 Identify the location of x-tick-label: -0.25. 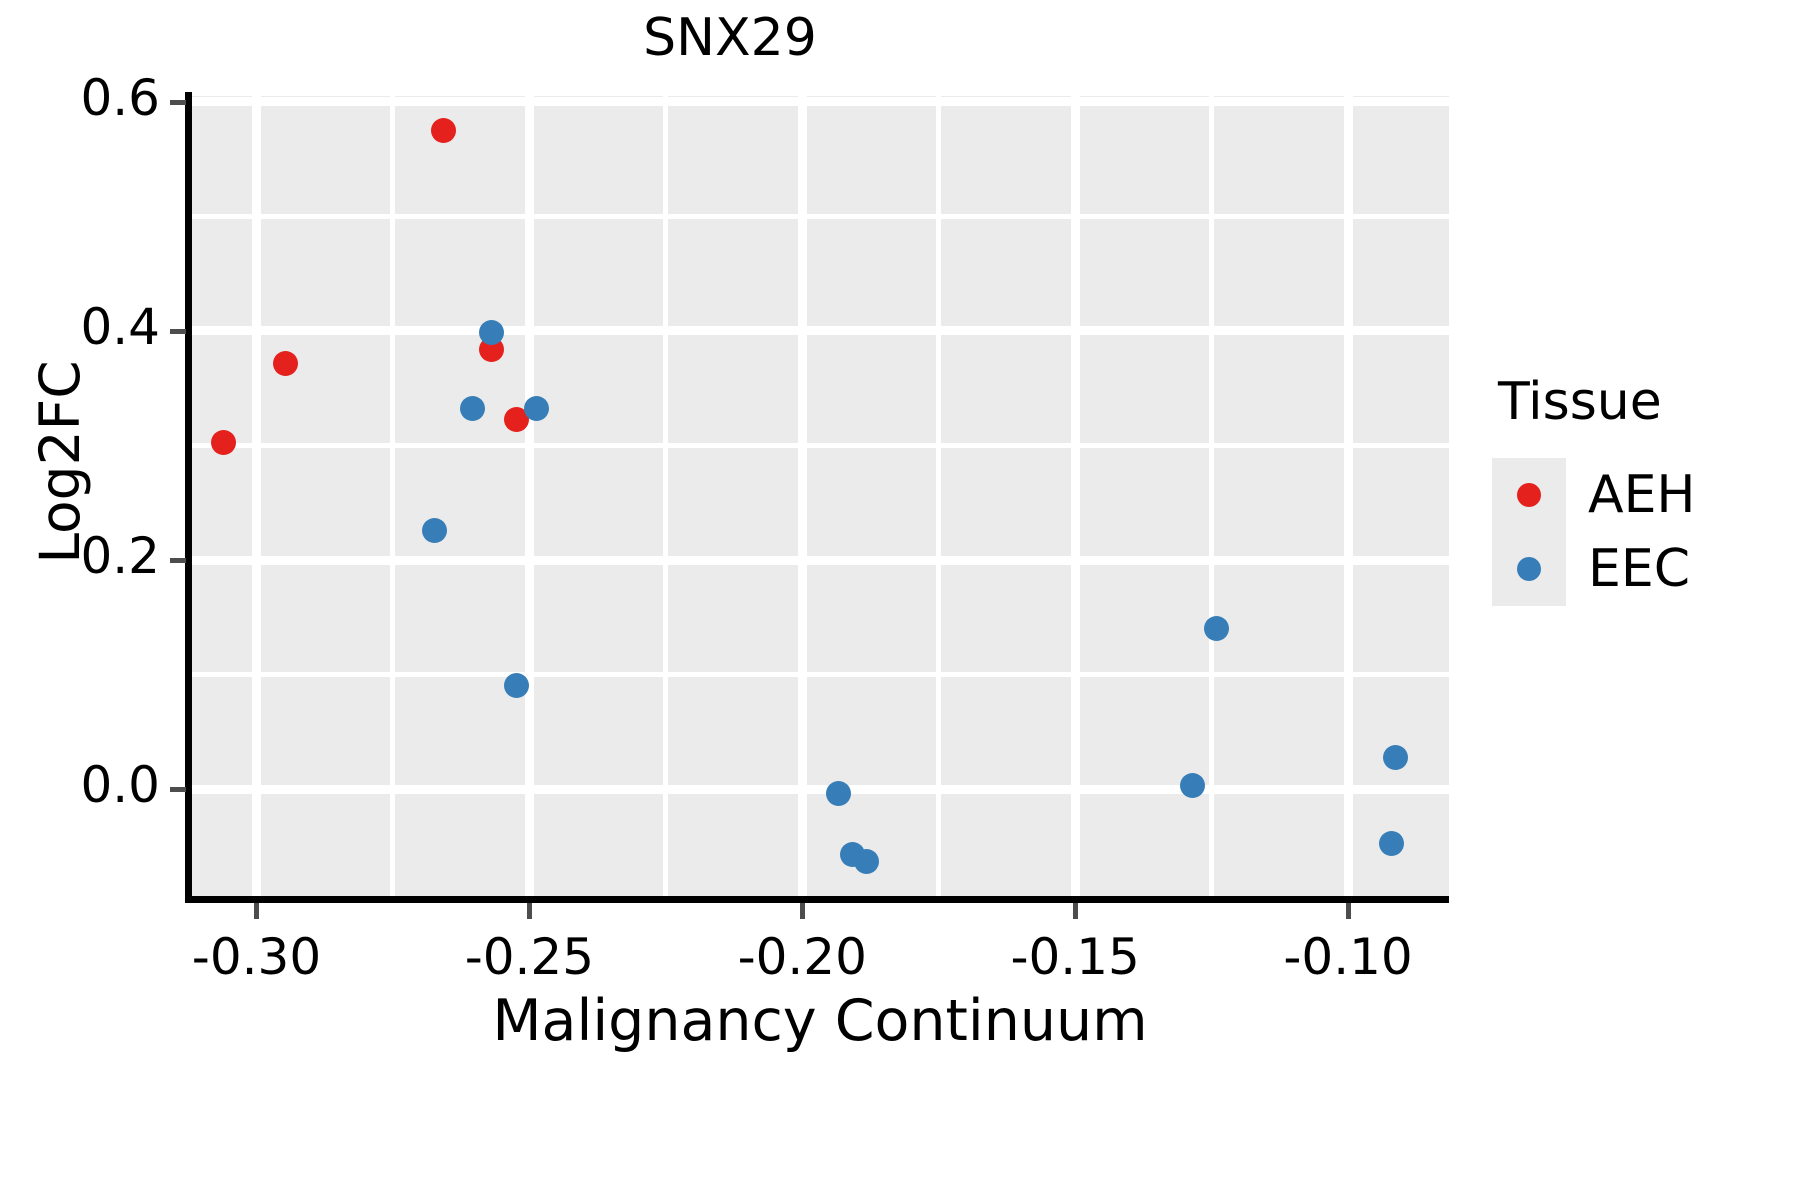
(529, 957).